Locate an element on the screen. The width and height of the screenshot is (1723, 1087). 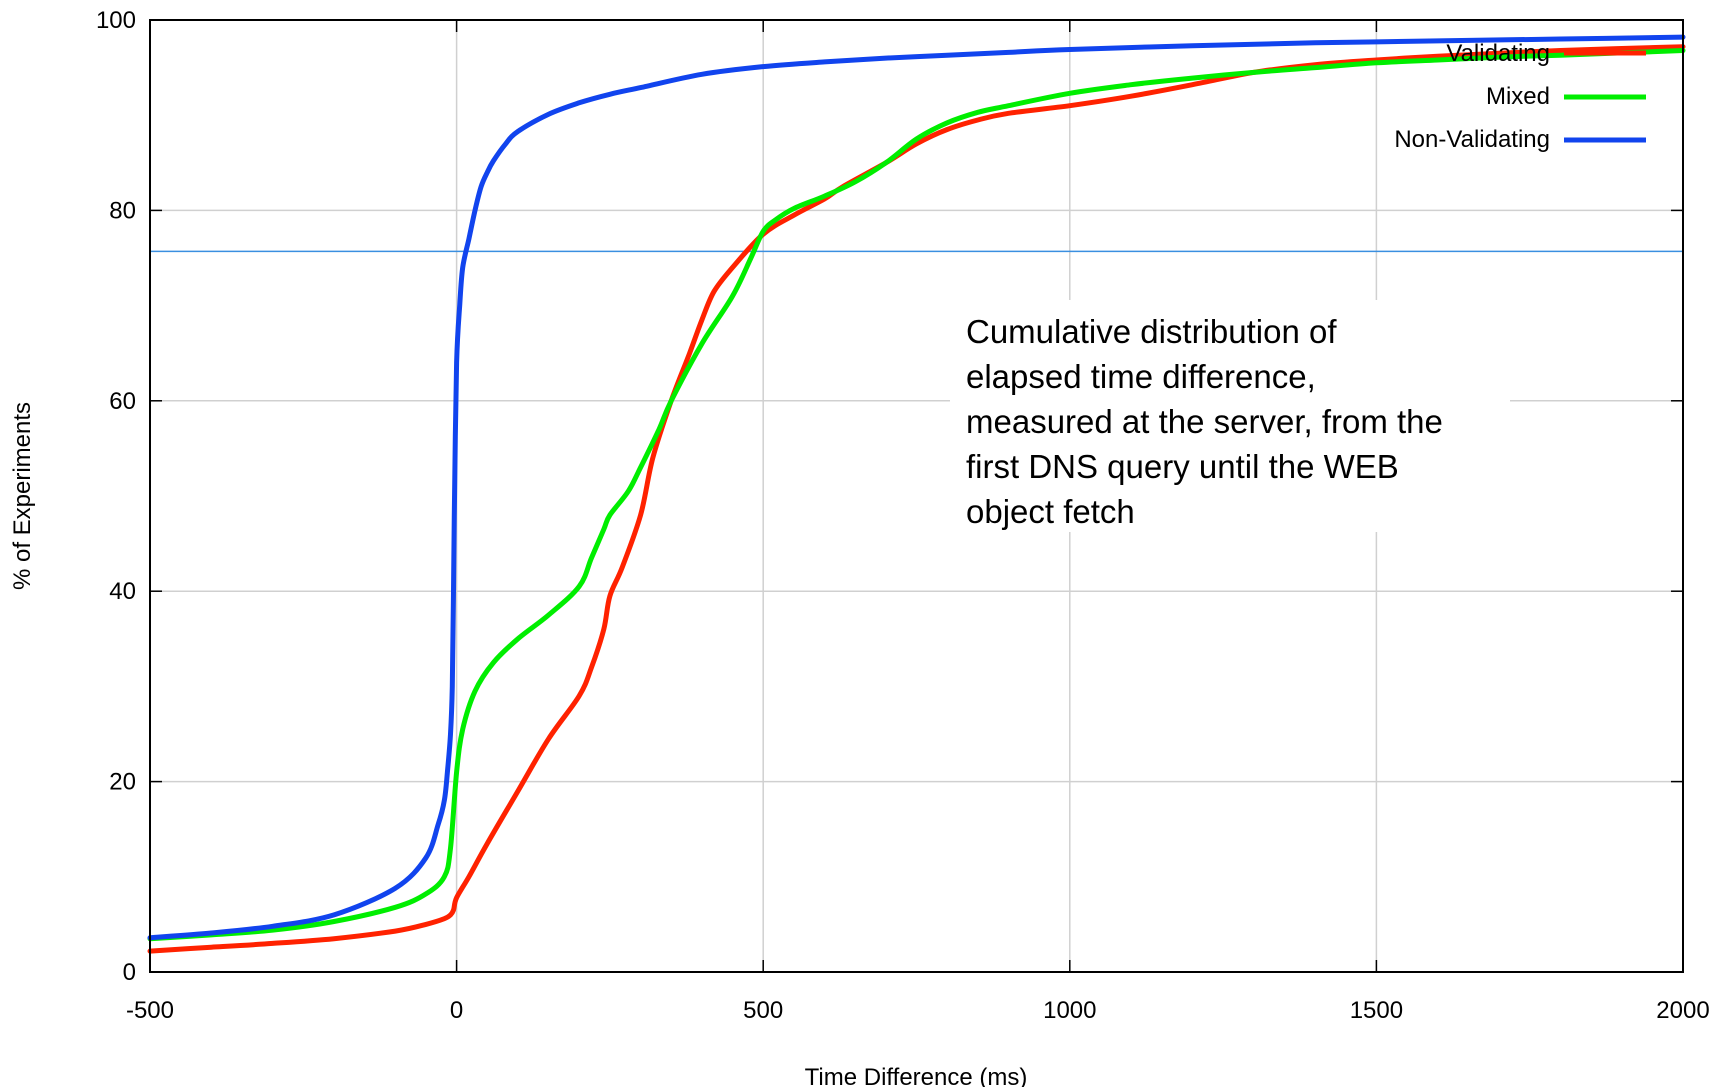
legend-label-validating: Validating is located at coordinates (1498, 53).